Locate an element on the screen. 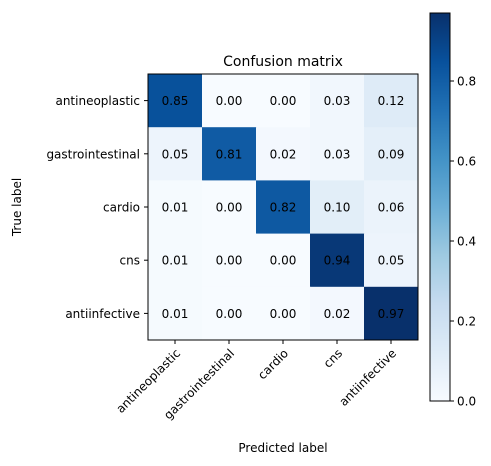 This screenshot has height=466, width=491. cell-value-label: 0.09 is located at coordinates (391, 154).